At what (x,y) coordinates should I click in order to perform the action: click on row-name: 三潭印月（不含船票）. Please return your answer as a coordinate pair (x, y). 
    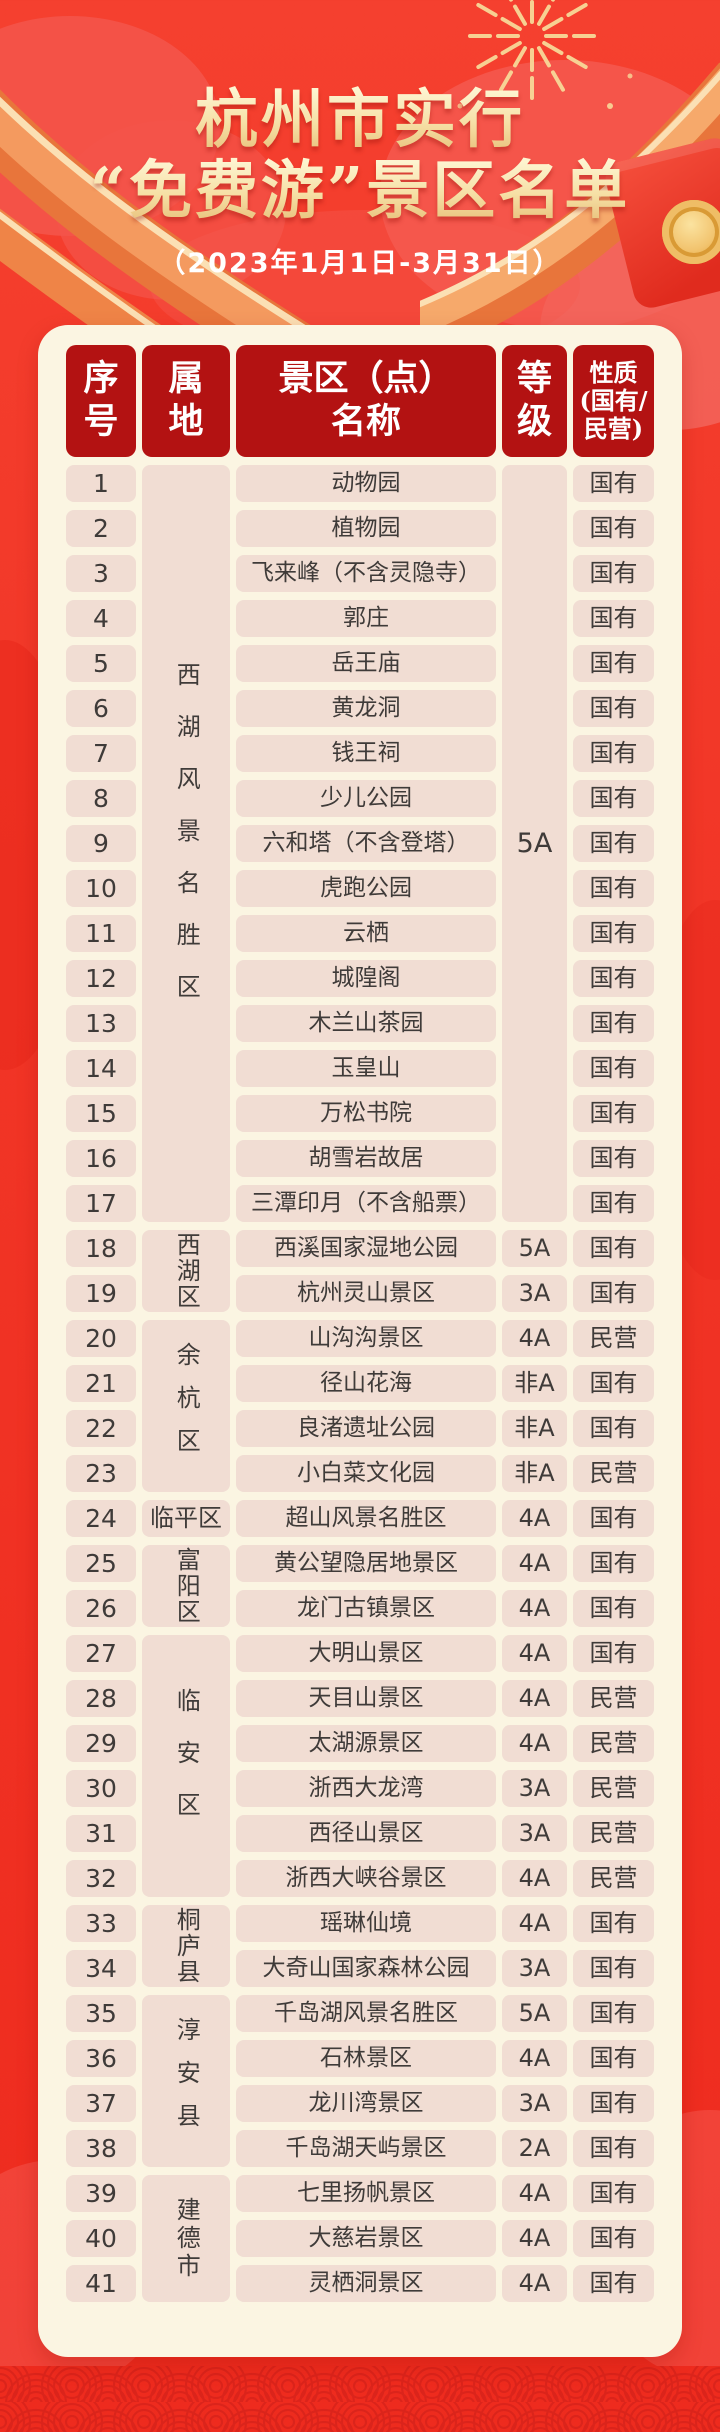
    Looking at the image, I should click on (366, 1203).